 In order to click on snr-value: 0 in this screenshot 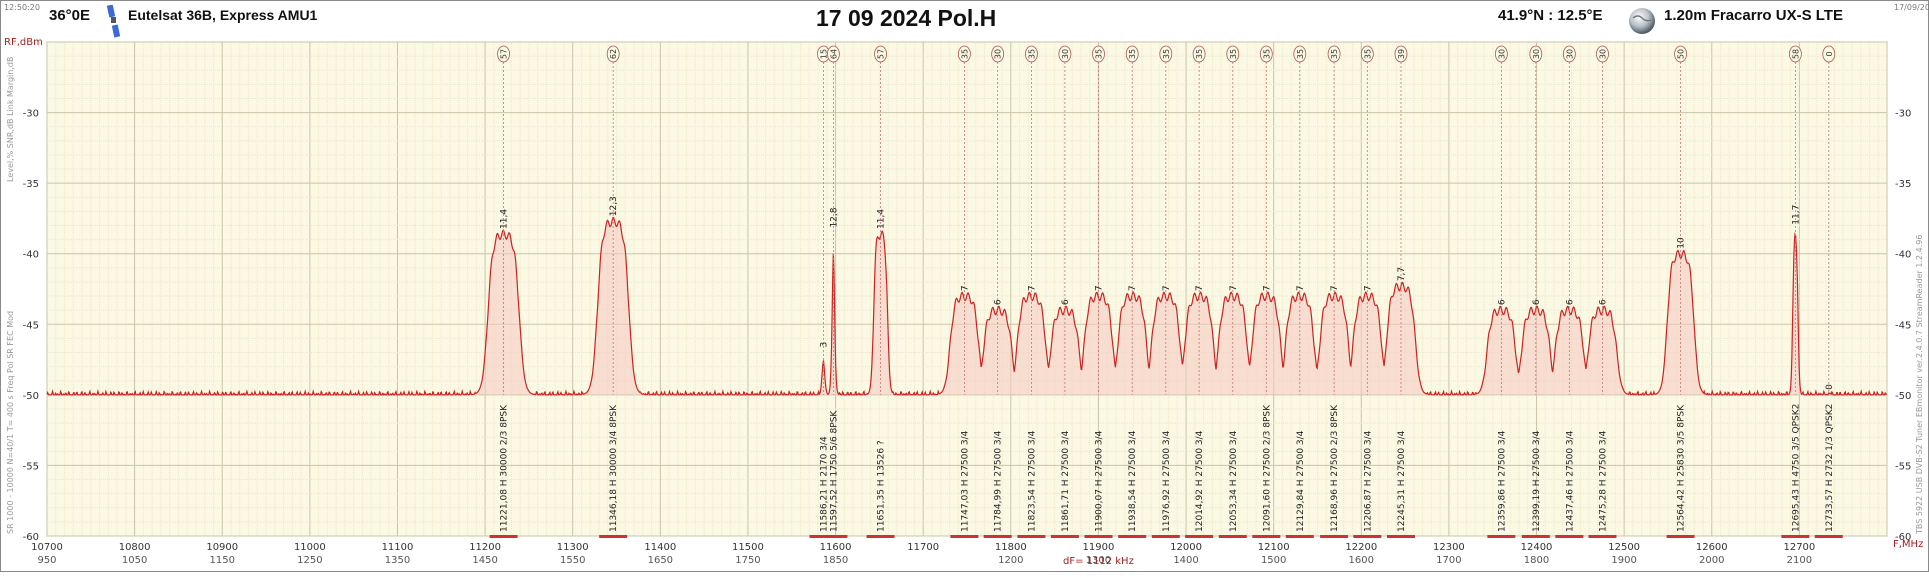, I will do `click(1830, 387)`.